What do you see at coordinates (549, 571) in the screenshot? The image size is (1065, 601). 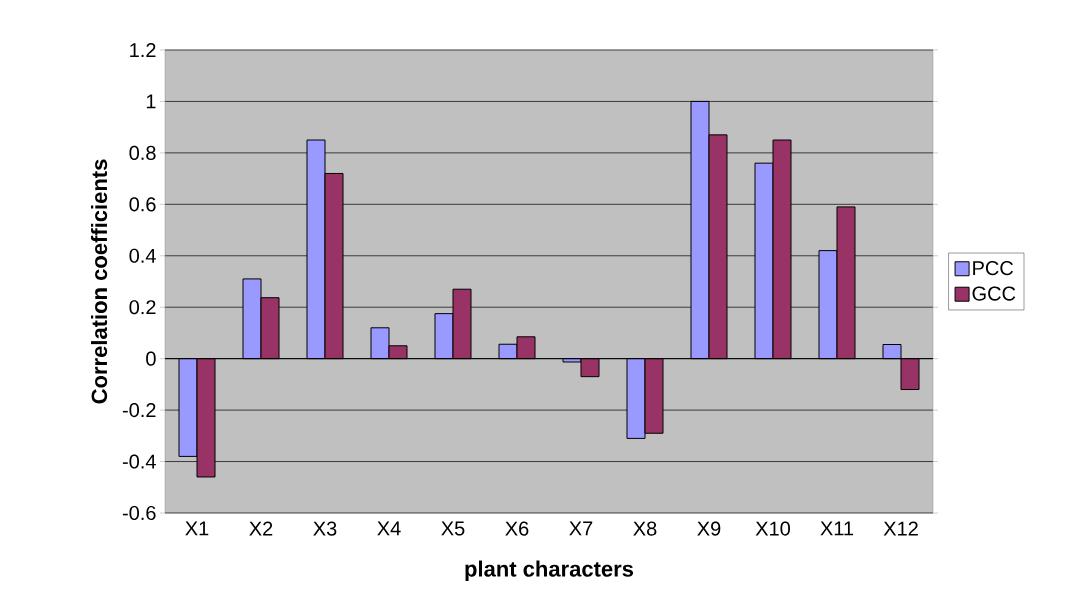 I see `x-axis-title: plant characters` at bounding box center [549, 571].